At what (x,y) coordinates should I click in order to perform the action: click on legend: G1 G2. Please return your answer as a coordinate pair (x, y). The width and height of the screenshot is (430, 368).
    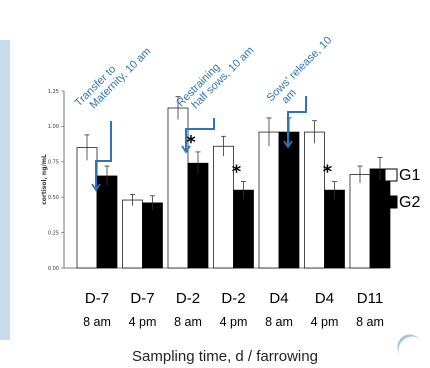
    Looking at the image, I should click on (402, 189).